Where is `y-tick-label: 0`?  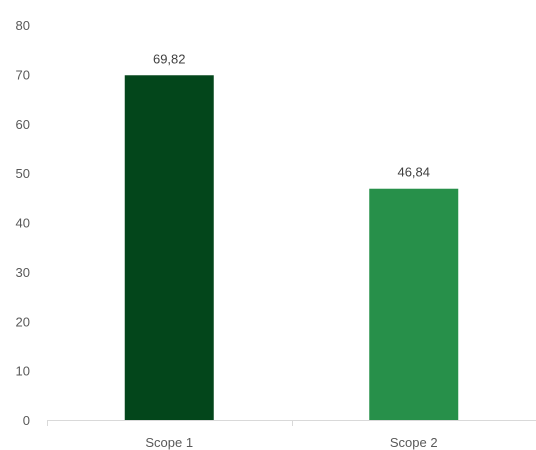 y-tick-label: 0 is located at coordinates (26, 420).